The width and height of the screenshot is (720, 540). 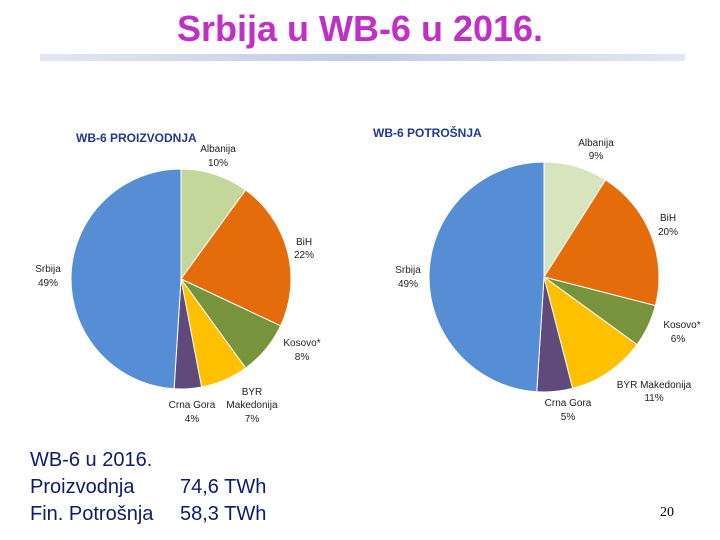 I want to click on summary-label: Fin. Potrošnja, so click(x=92, y=514).